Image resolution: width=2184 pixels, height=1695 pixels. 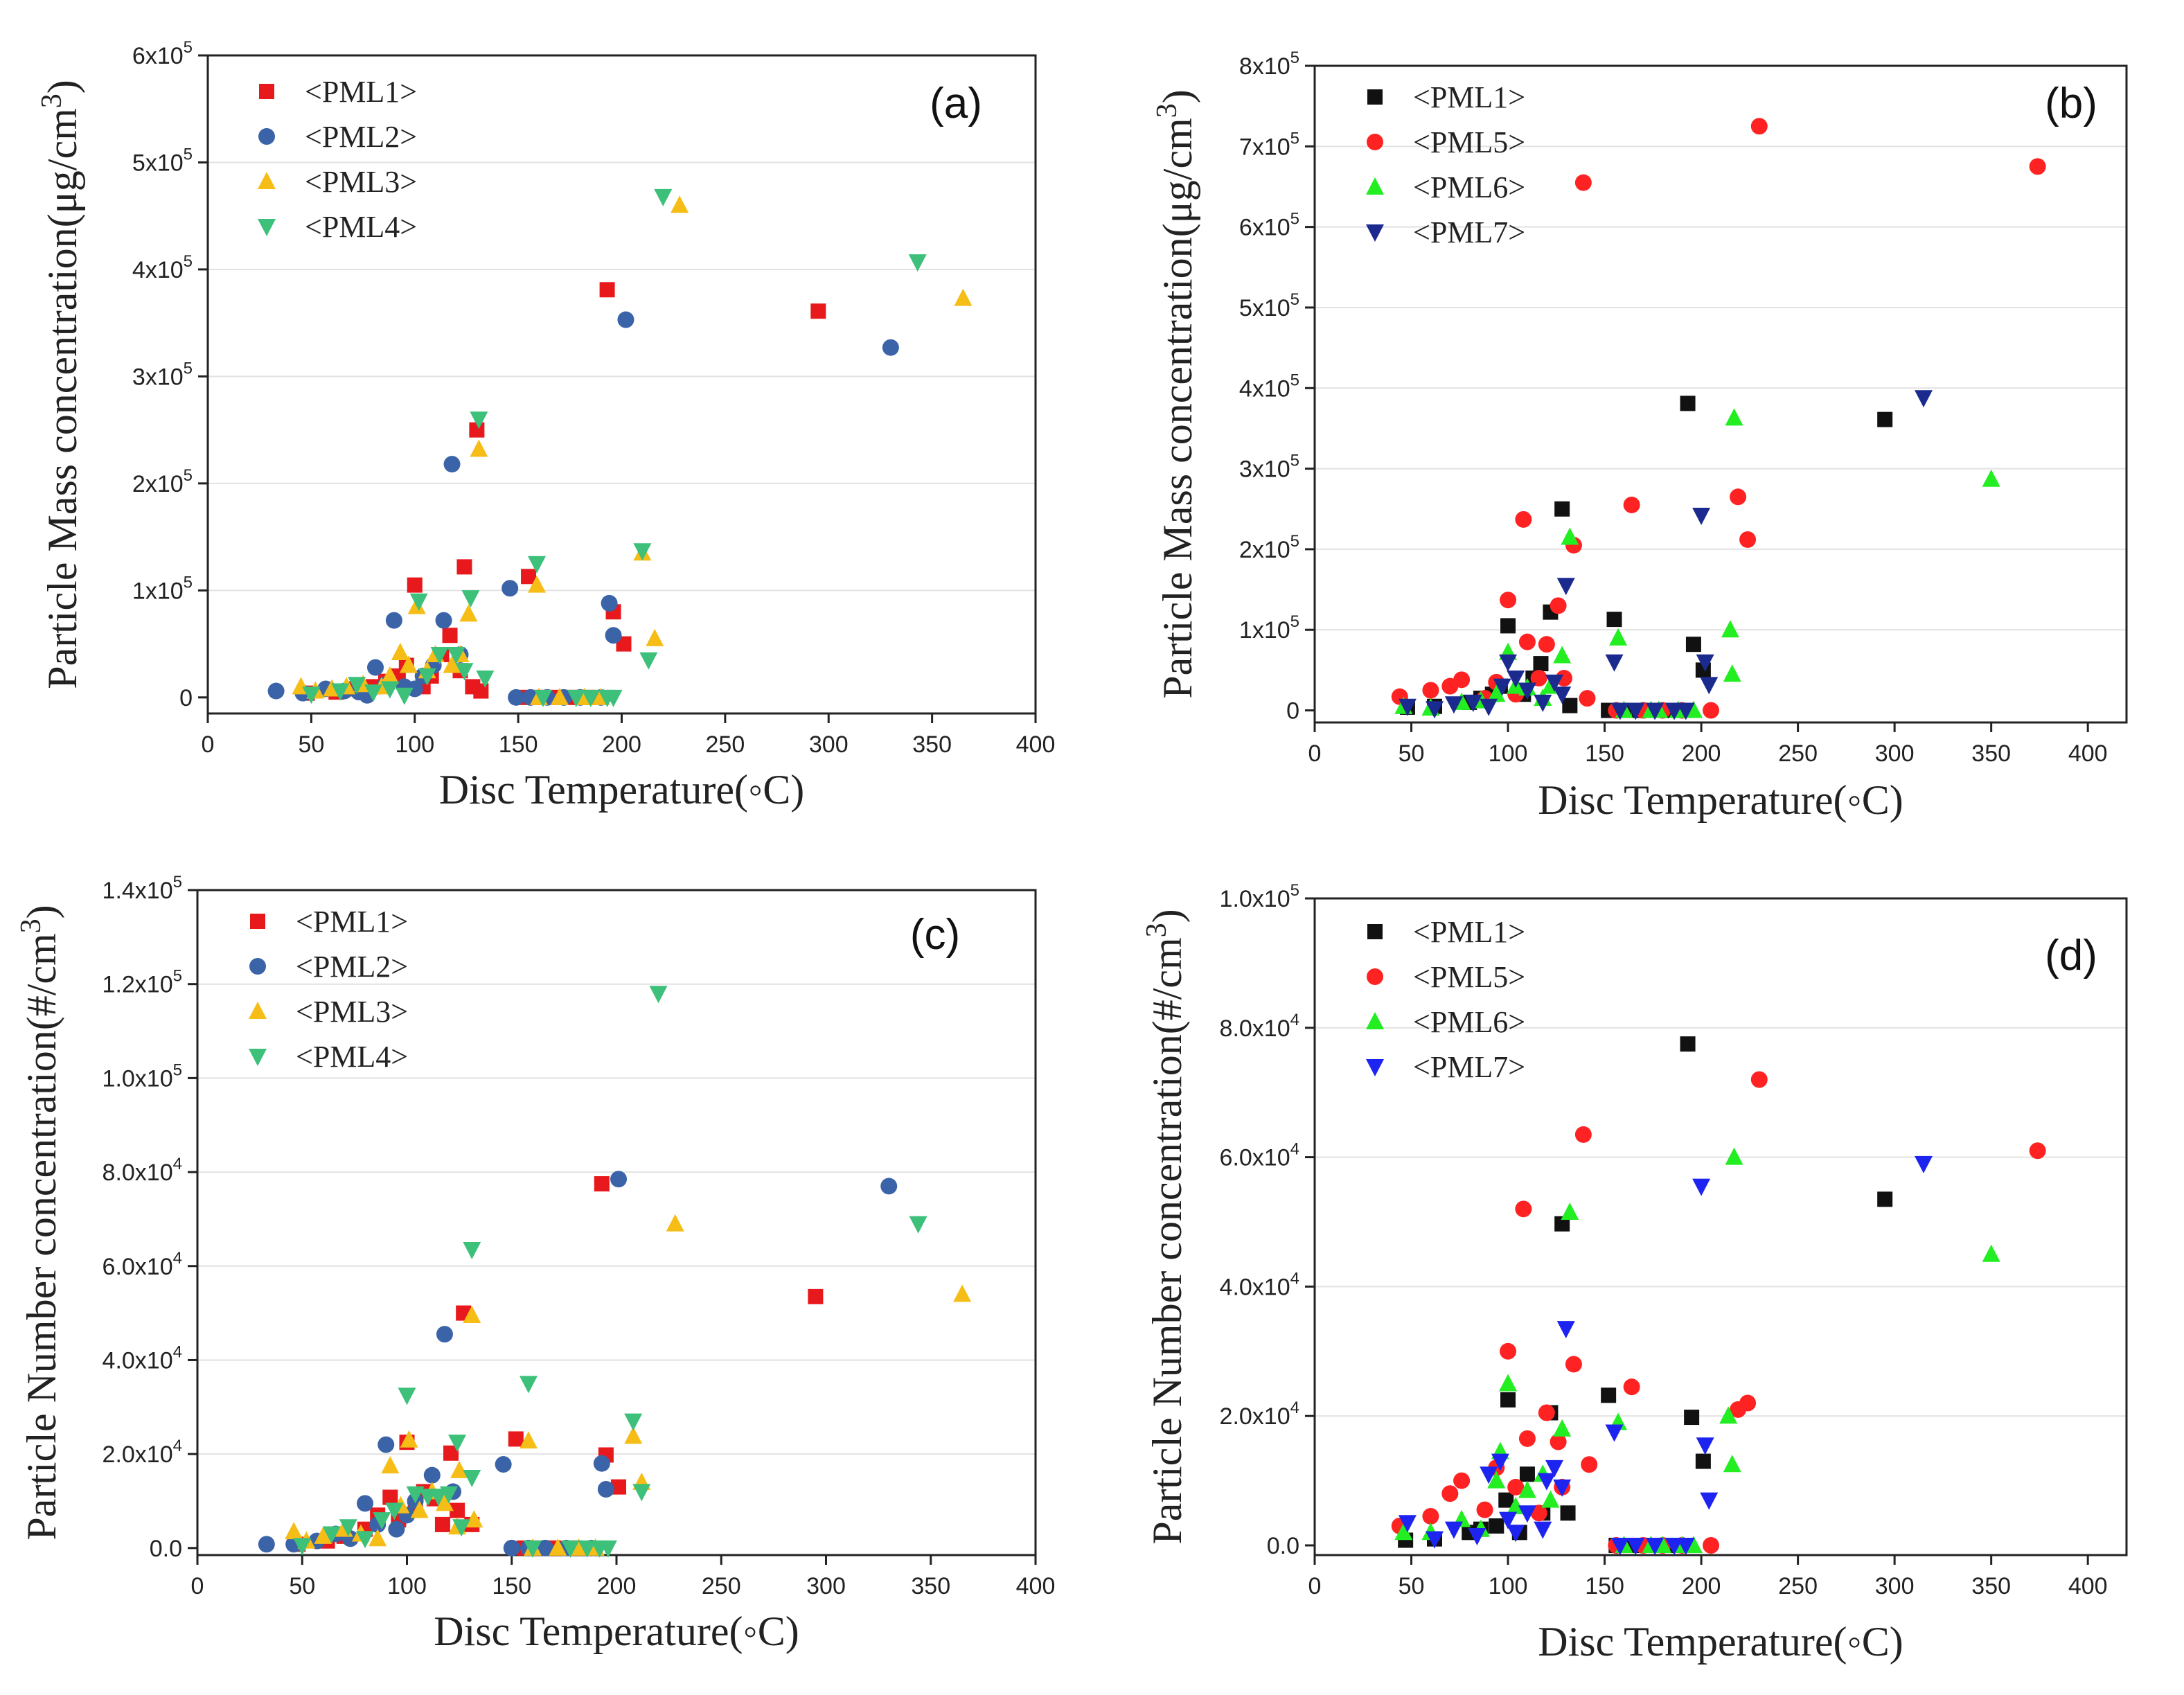 I want to click on y-tick-label: 5x10⁵, so click(x=1269, y=305).